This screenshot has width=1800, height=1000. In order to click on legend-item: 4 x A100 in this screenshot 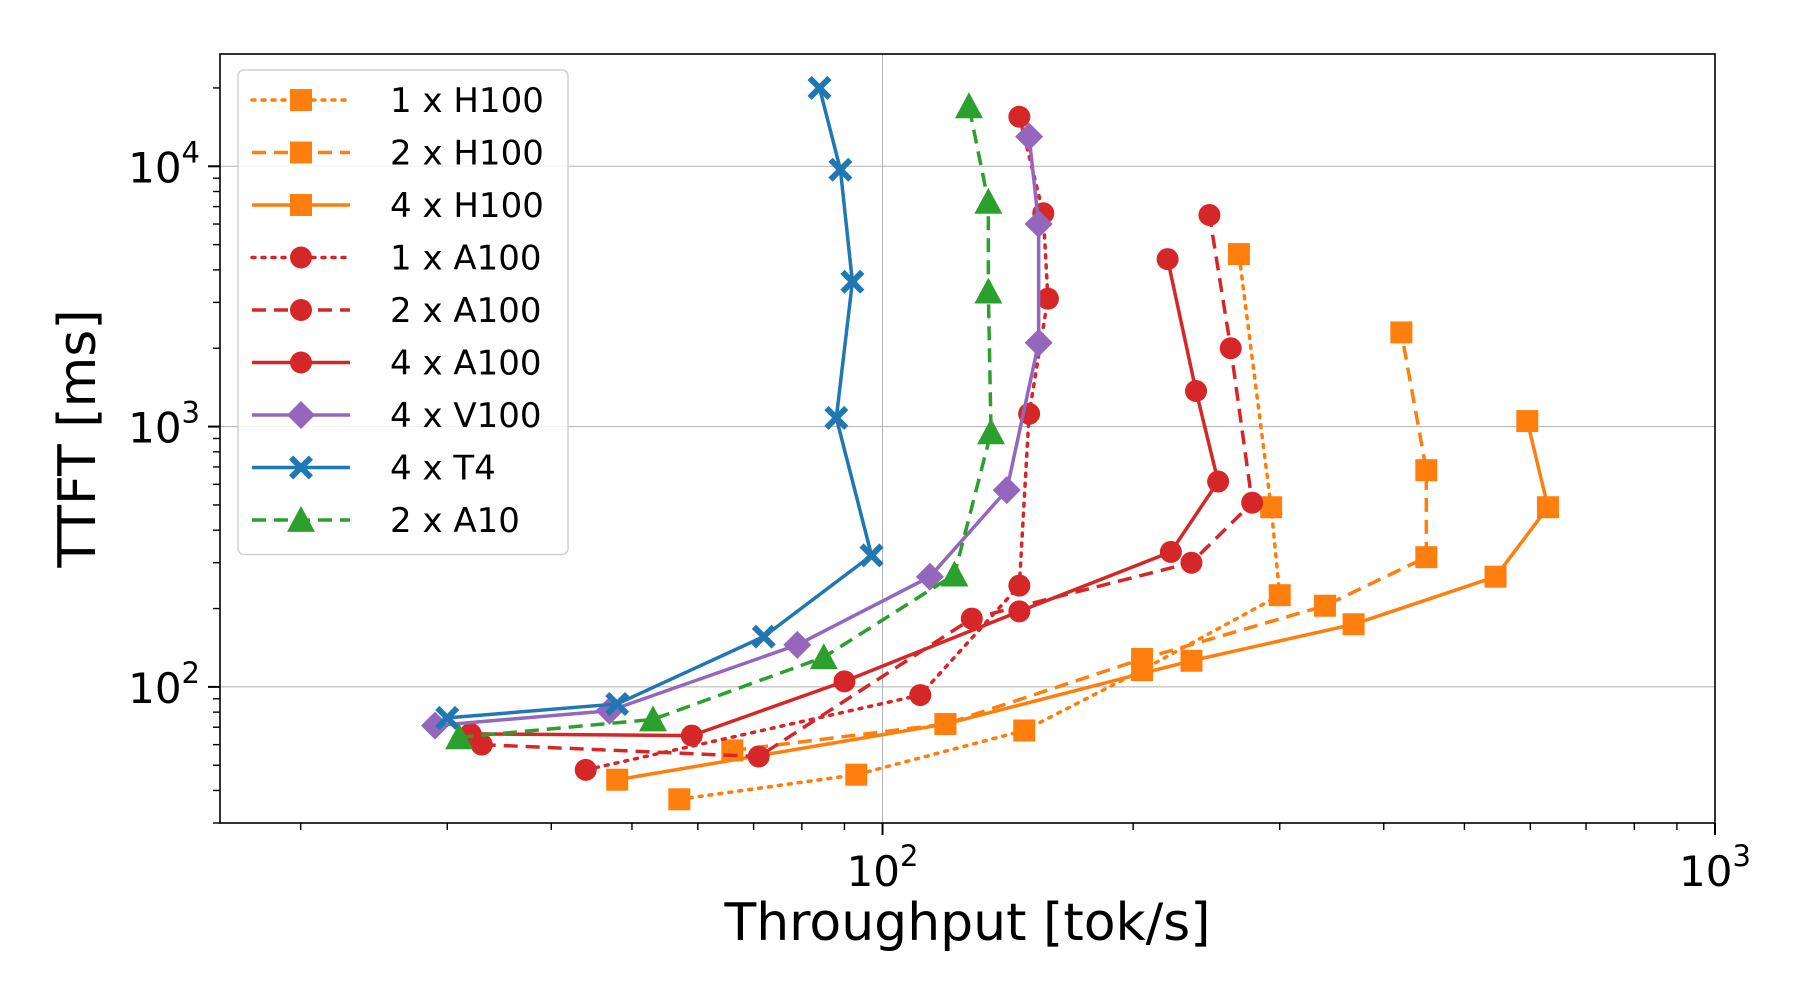, I will do `click(397, 364)`.